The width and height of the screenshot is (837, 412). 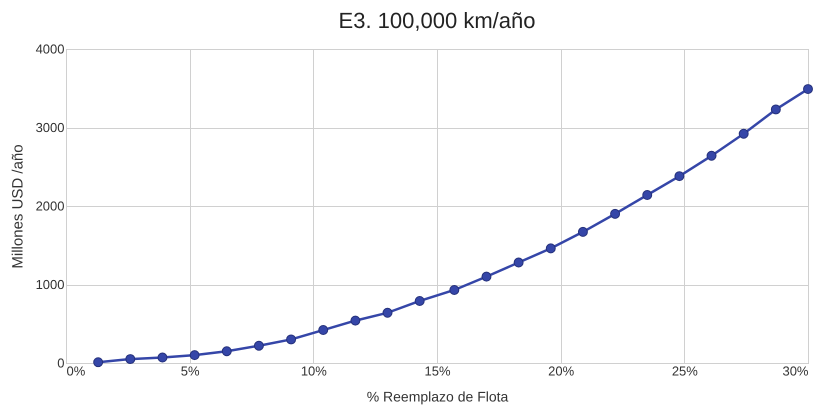 What do you see at coordinates (795, 371) in the screenshot?
I see `x-tick-label: 30%` at bounding box center [795, 371].